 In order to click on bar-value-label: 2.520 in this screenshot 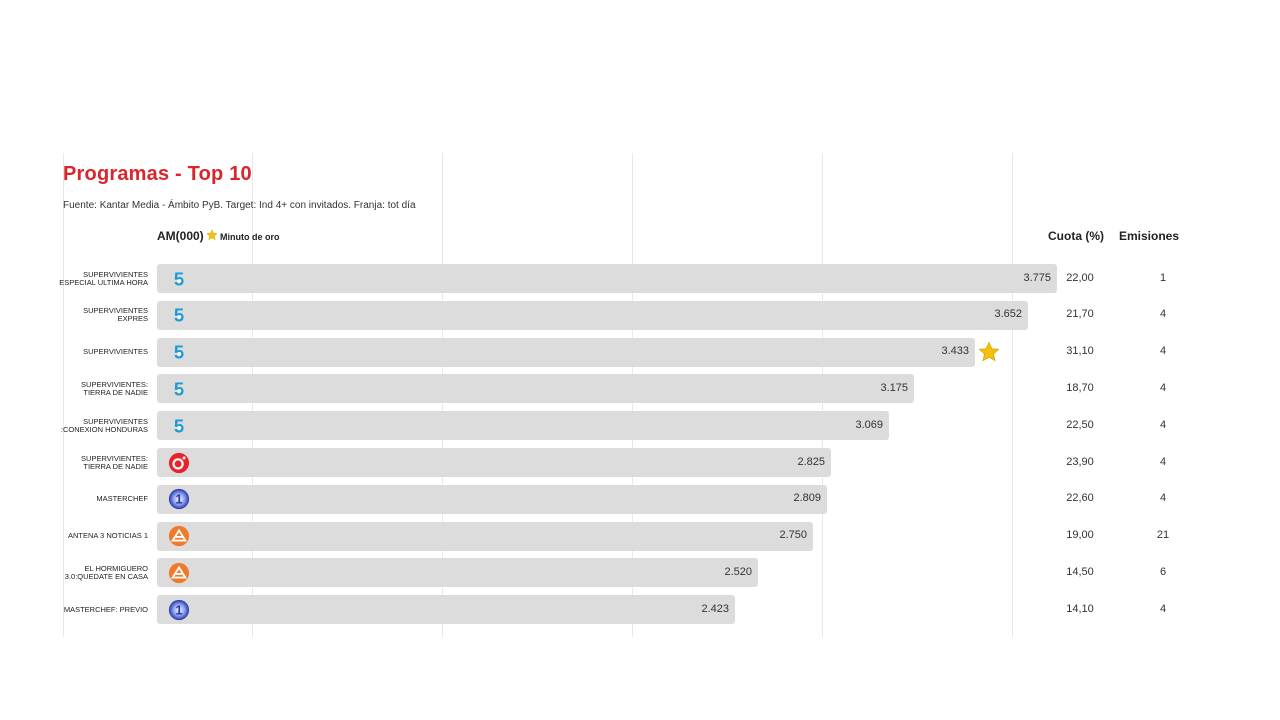, I will do `click(738, 571)`.